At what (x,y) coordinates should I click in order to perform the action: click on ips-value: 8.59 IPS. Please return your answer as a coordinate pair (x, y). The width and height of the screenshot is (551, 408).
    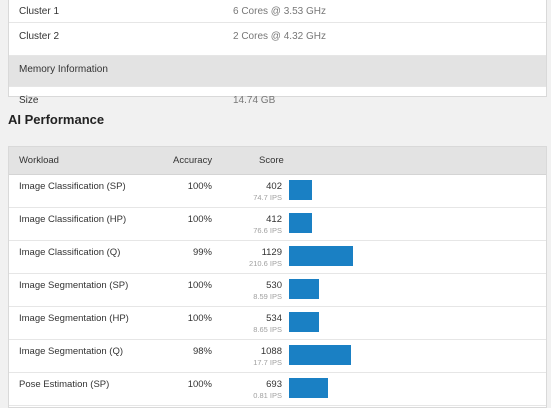
    Looking at the image, I should click on (267, 296).